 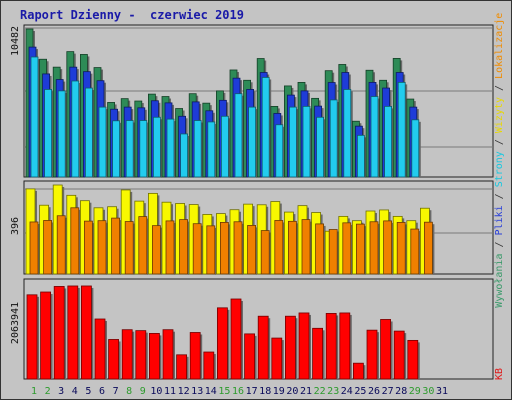 I want to click on x-tick-label: 29, so click(x=415, y=391).